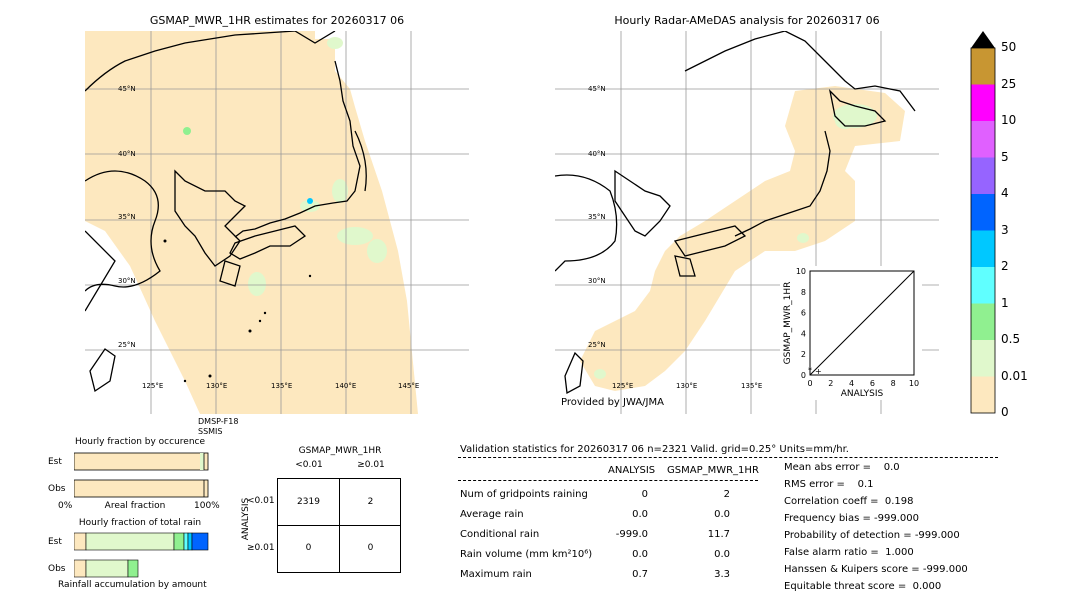  I want to click on contingency-row-header: <0.01, so click(261, 501).